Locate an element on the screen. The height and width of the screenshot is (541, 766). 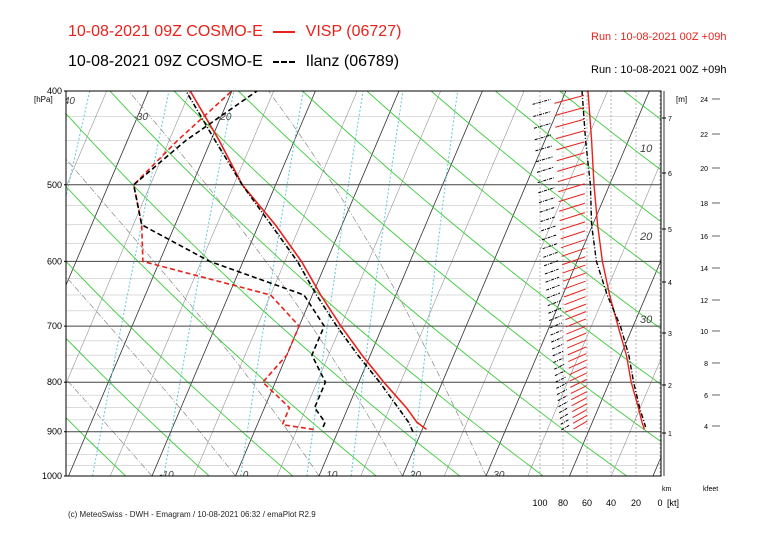
profile-label: 30 is located at coordinates (646, 320).